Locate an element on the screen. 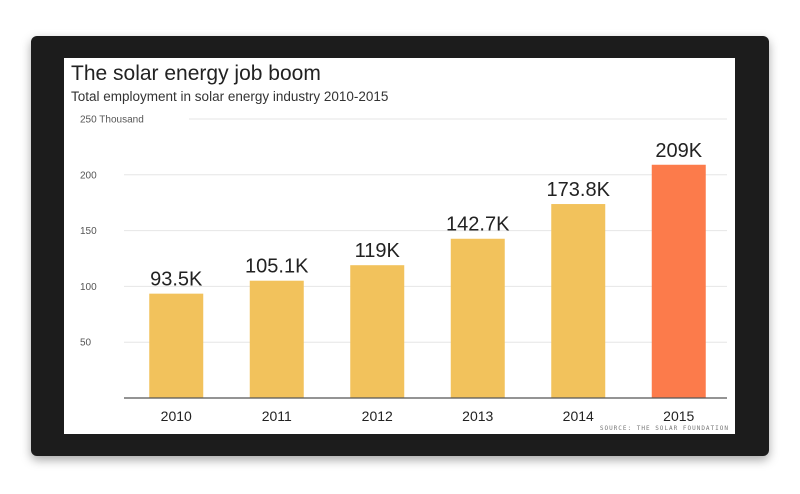  bar-2010 is located at coordinates (176, 345).